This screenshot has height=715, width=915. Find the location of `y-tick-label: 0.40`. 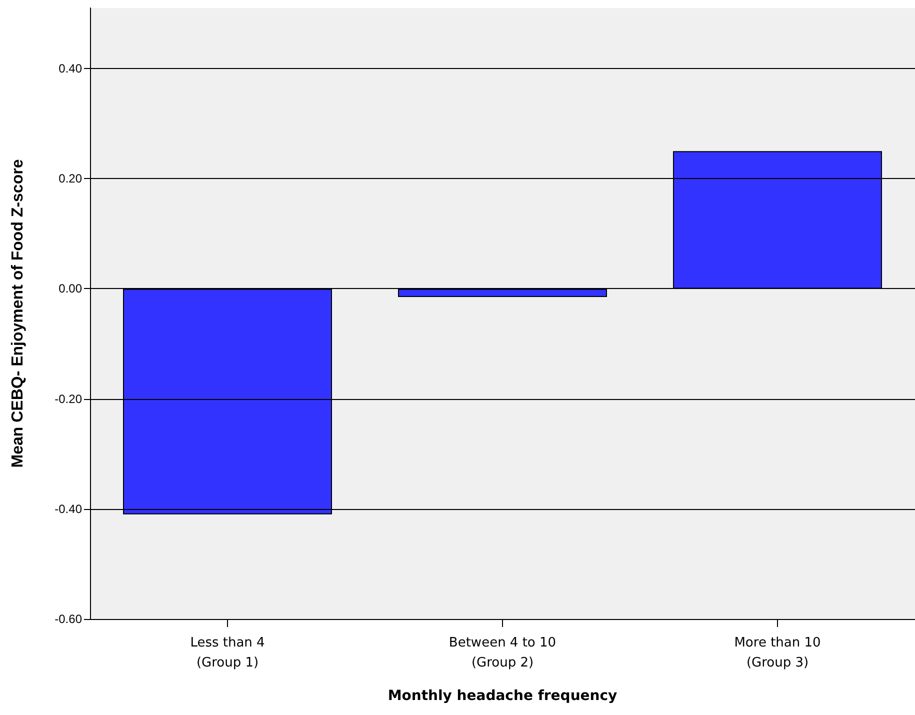

y-tick-label: 0.40 is located at coordinates (70, 69).